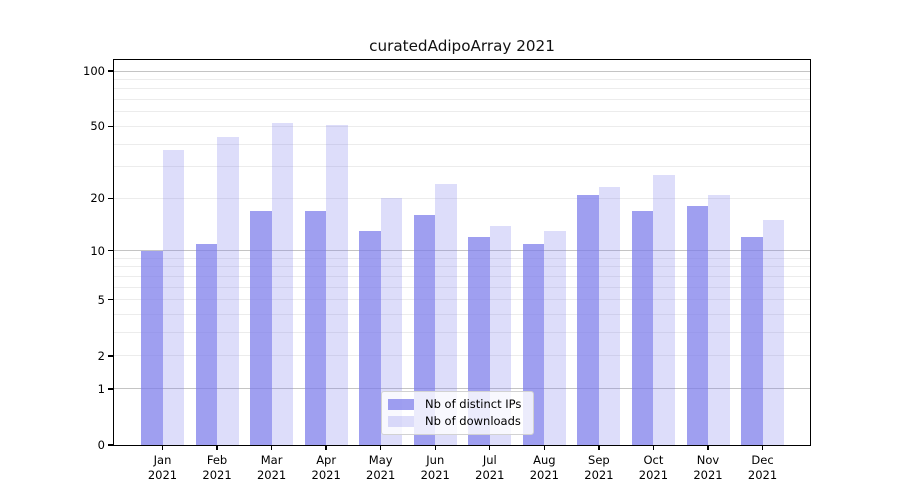  I want to click on x-tick-mark-jul, so click(490, 447).